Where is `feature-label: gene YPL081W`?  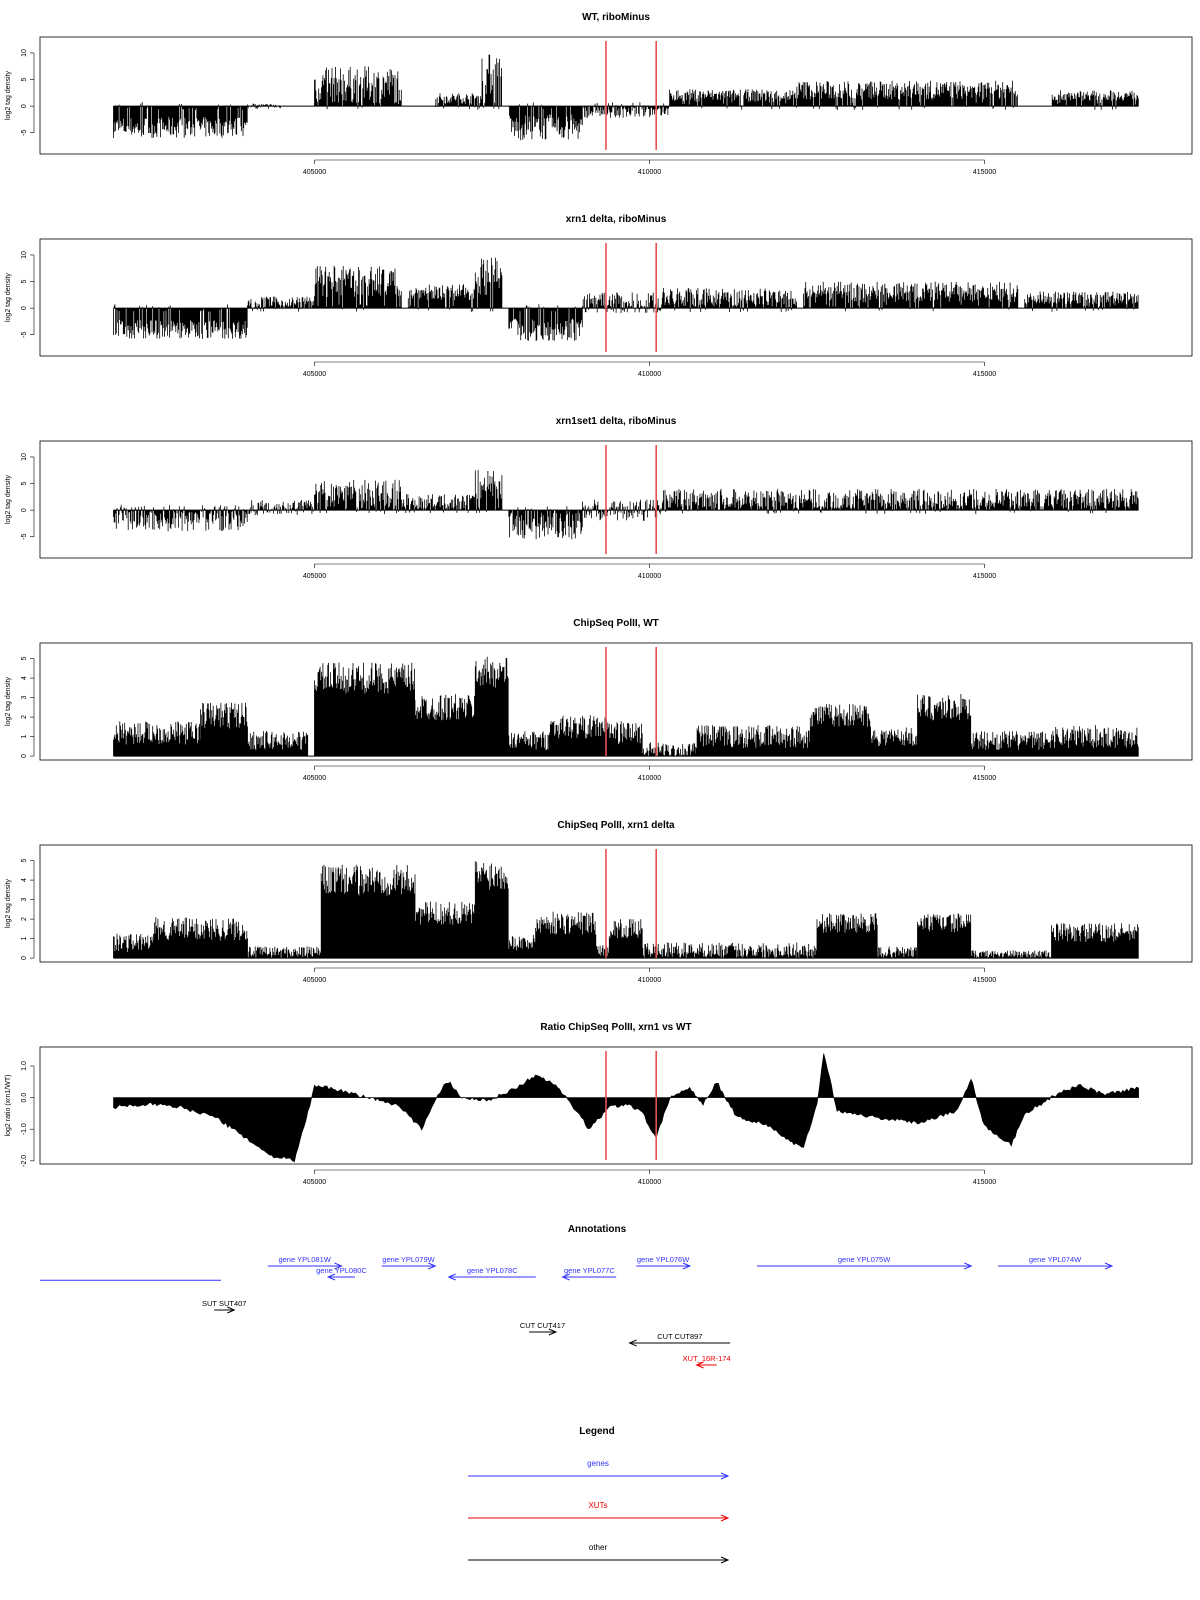 feature-label: gene YPL081W is located at coordinates (304, 1259).